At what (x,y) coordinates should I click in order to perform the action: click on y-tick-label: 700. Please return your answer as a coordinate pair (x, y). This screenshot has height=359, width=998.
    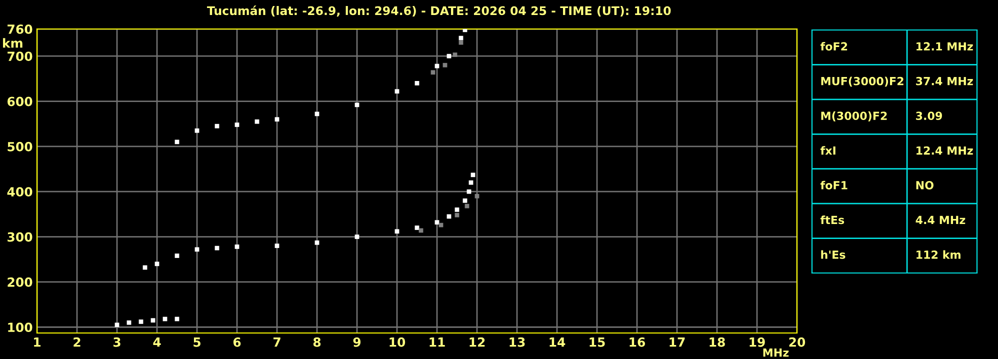
    Looking at the image, I should click on (20, 57).